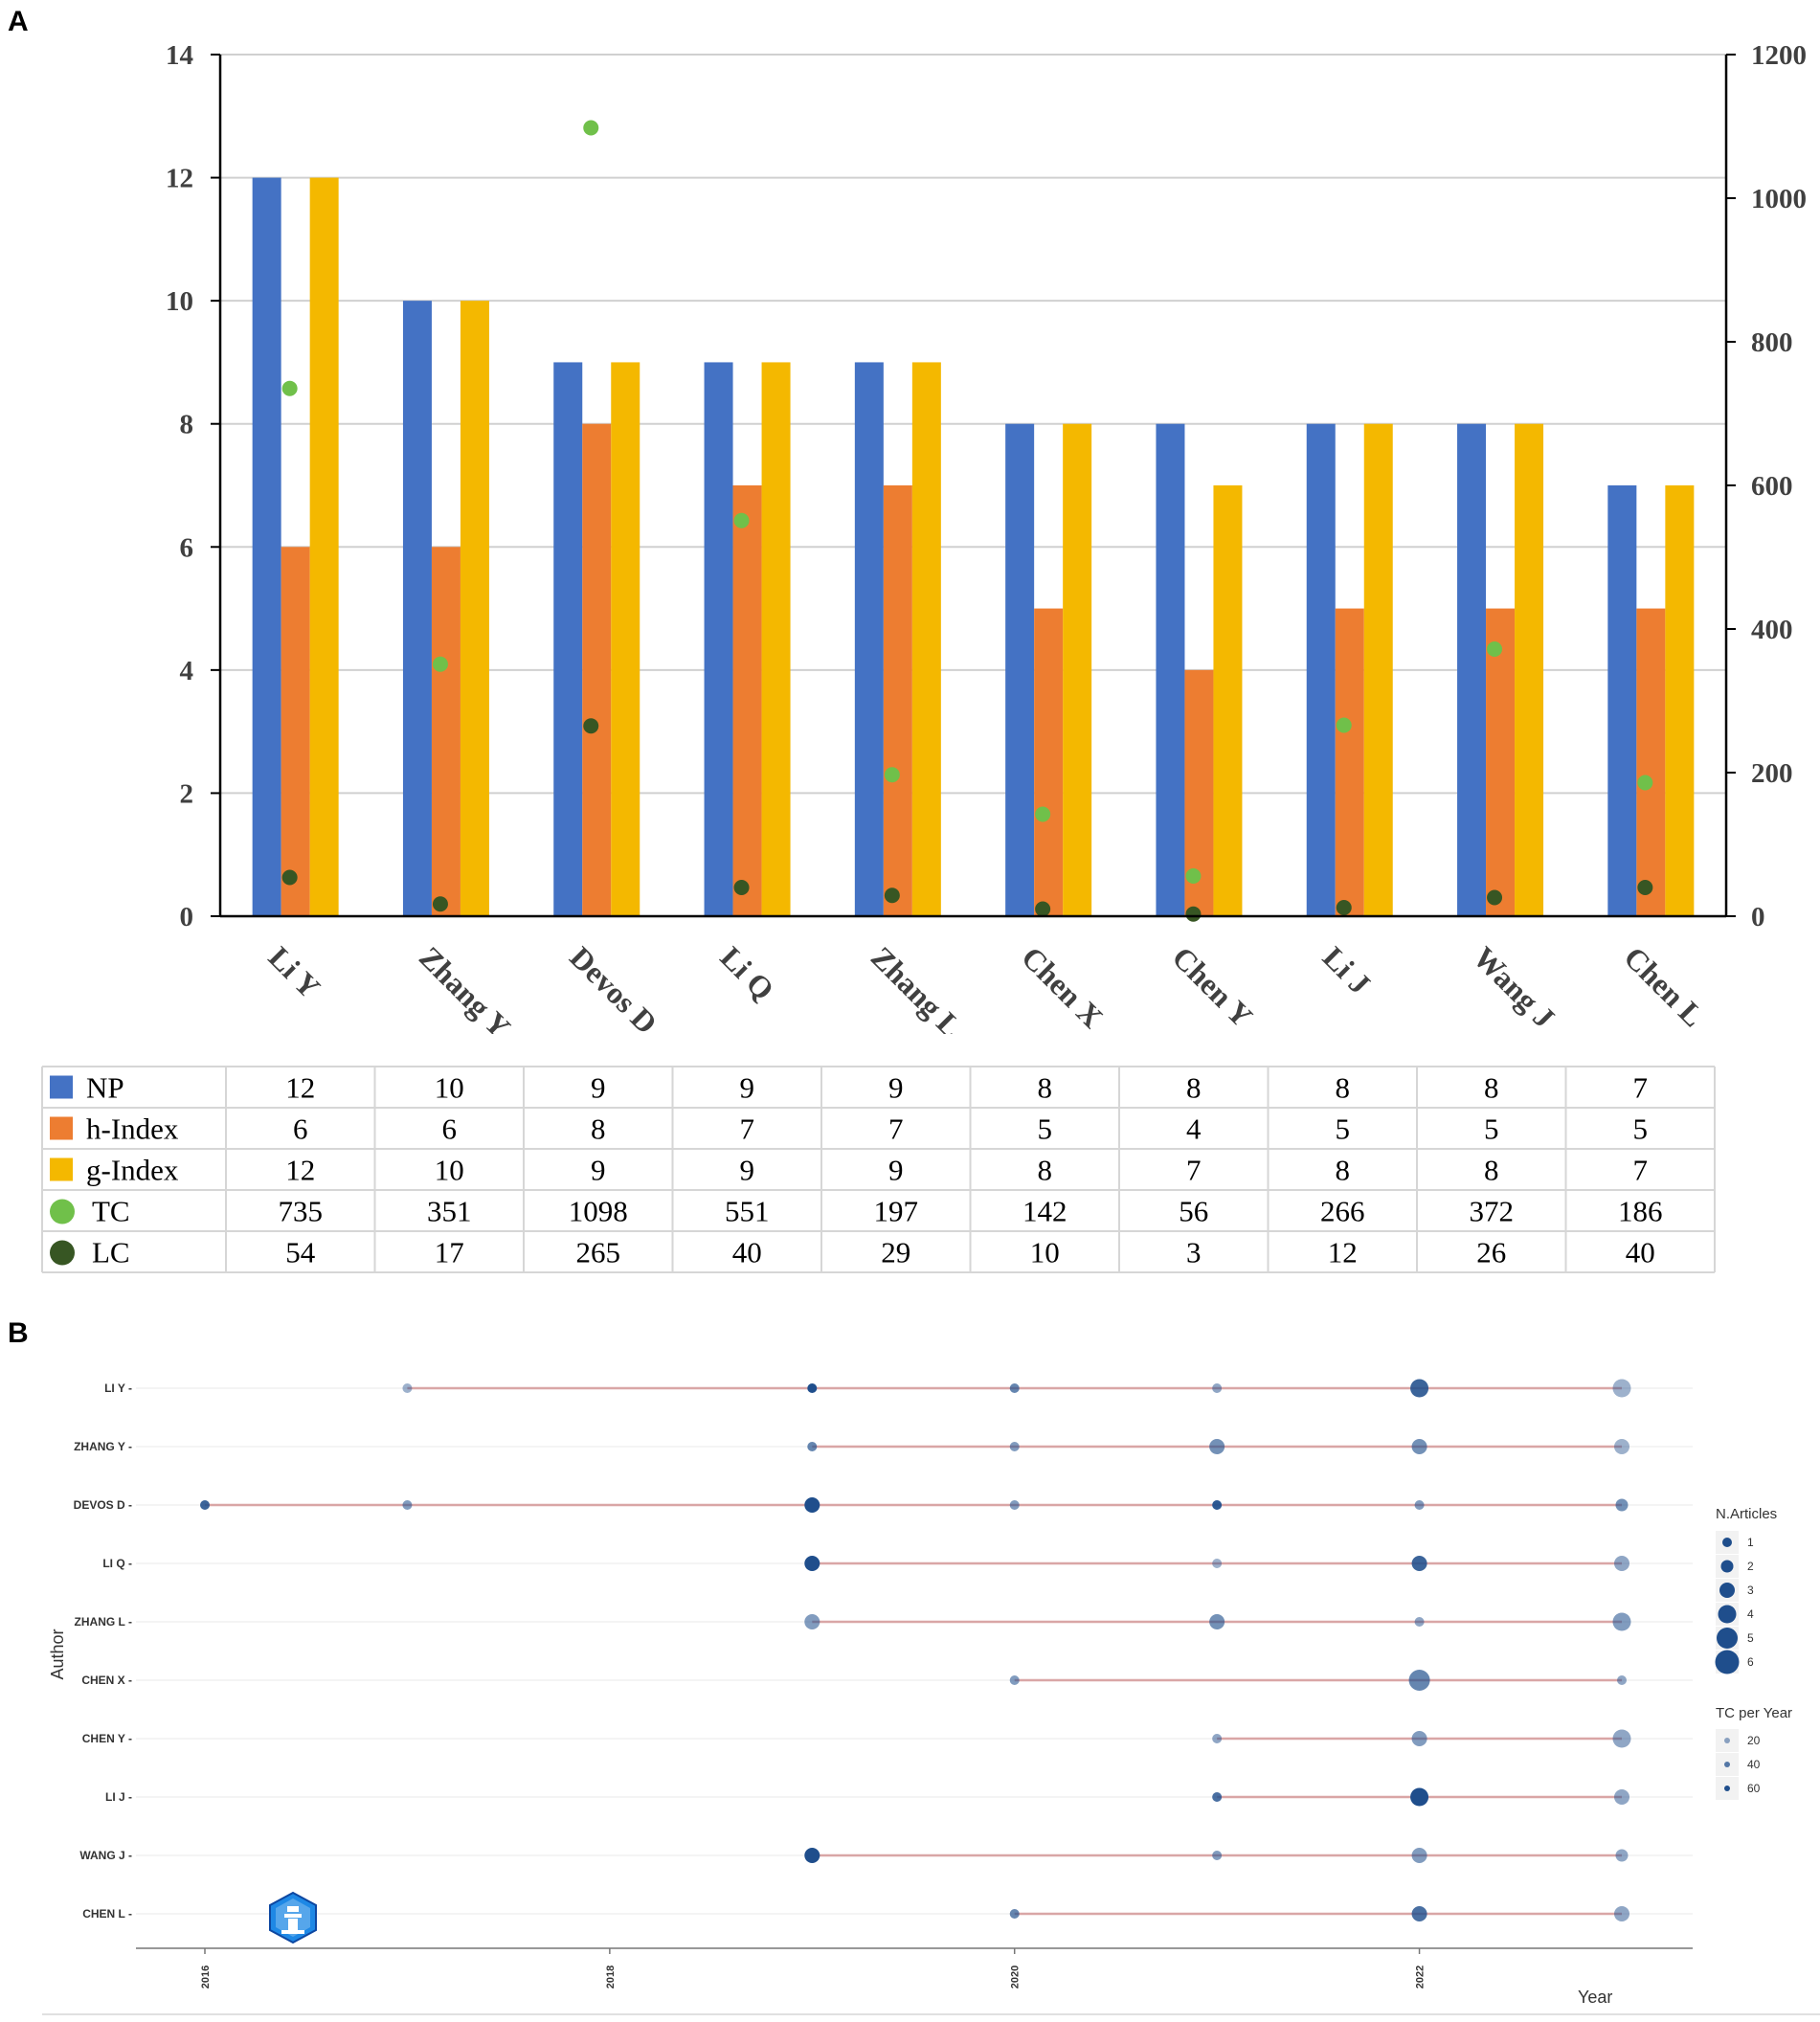 Image resolution: width=1820 pixels, height=2022 pixels. I want to click on y-left-tick-label: 2, so click(187, 793).